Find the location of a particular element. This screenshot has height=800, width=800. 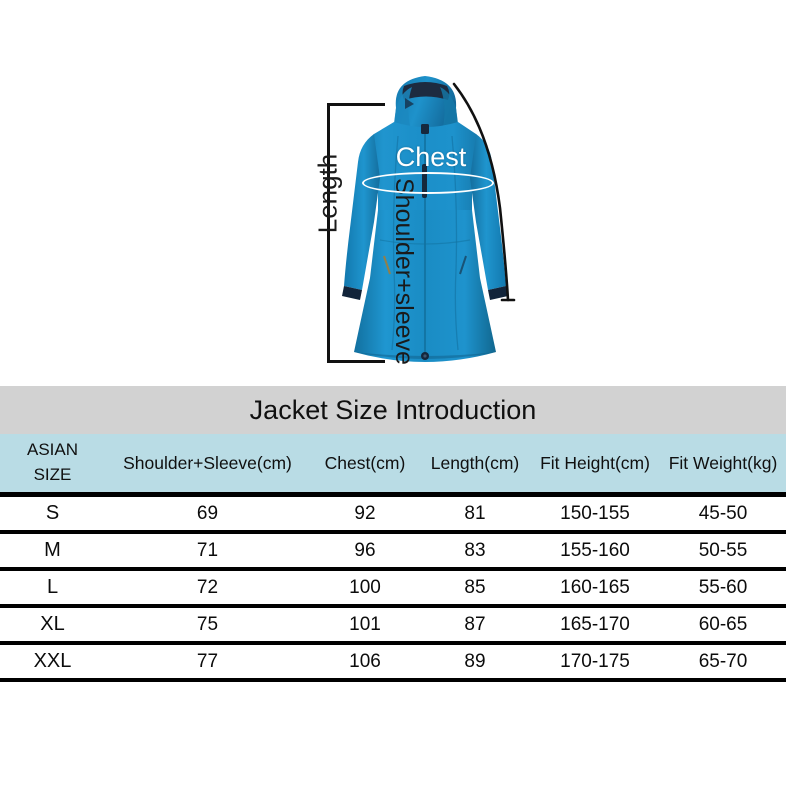

cell-length: 81 is located at coordinates (475, 513).